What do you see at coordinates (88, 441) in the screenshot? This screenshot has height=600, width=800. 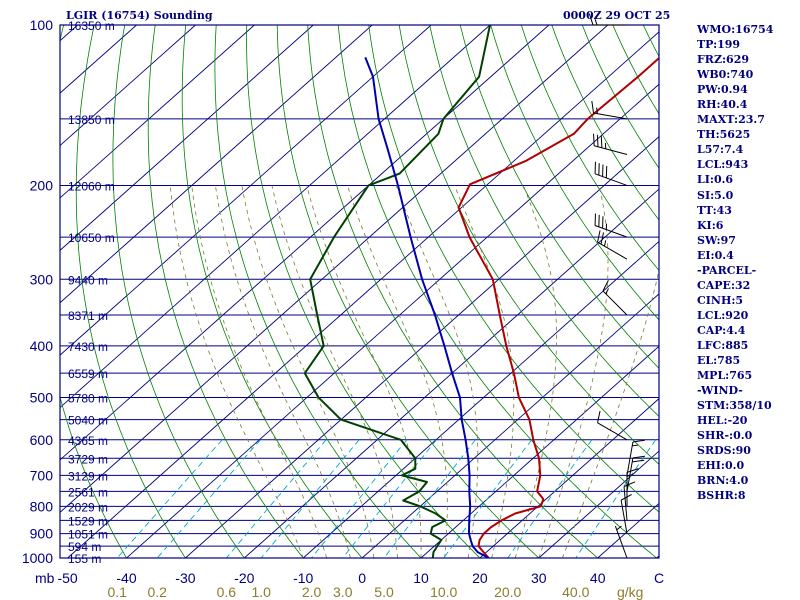 I see `height-label: 4365 m` at bounding box center [88, 441].